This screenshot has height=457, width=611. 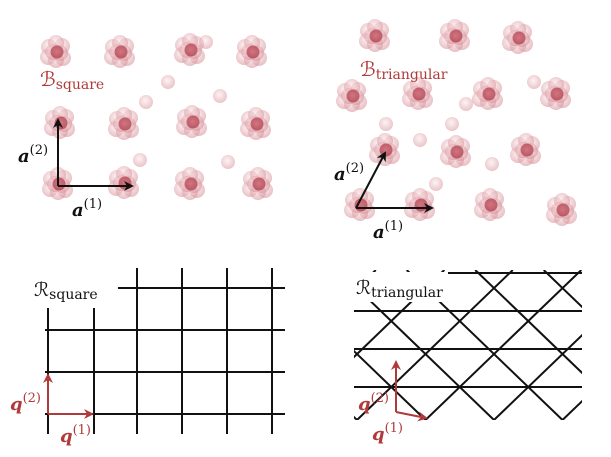 What do you see at coordinates (93, 154) in the screenshot?
I see `square-crystal-vectors` at bounding box center [93, 154].